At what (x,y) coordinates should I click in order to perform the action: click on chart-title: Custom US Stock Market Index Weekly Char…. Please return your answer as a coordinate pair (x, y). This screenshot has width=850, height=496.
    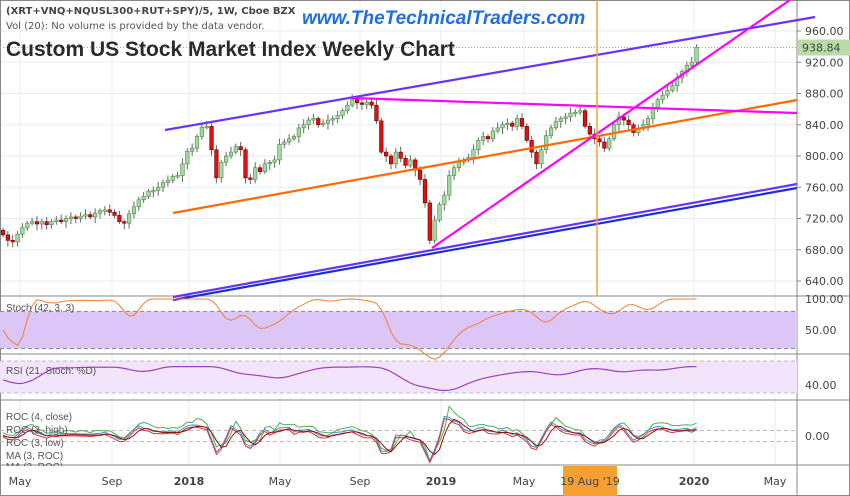
    Looking at the image, I should click on (230, 49).